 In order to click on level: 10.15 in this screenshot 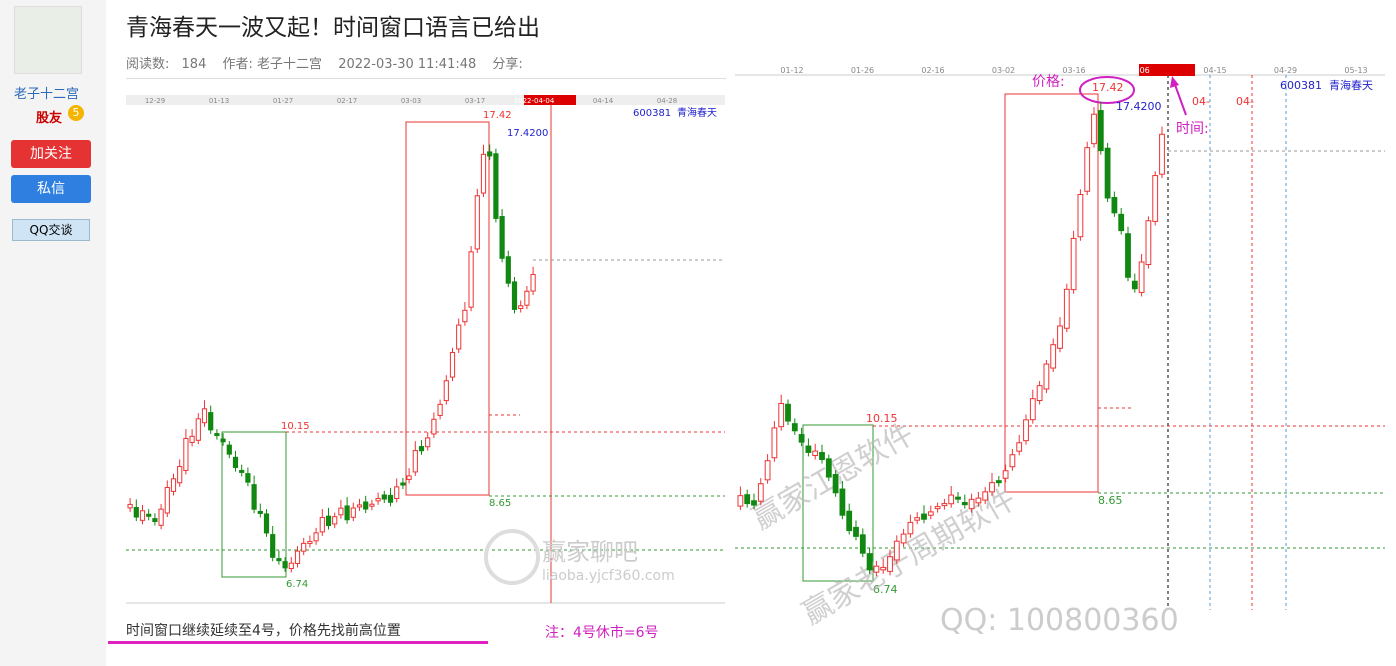, I will do `click(882, 418)`.